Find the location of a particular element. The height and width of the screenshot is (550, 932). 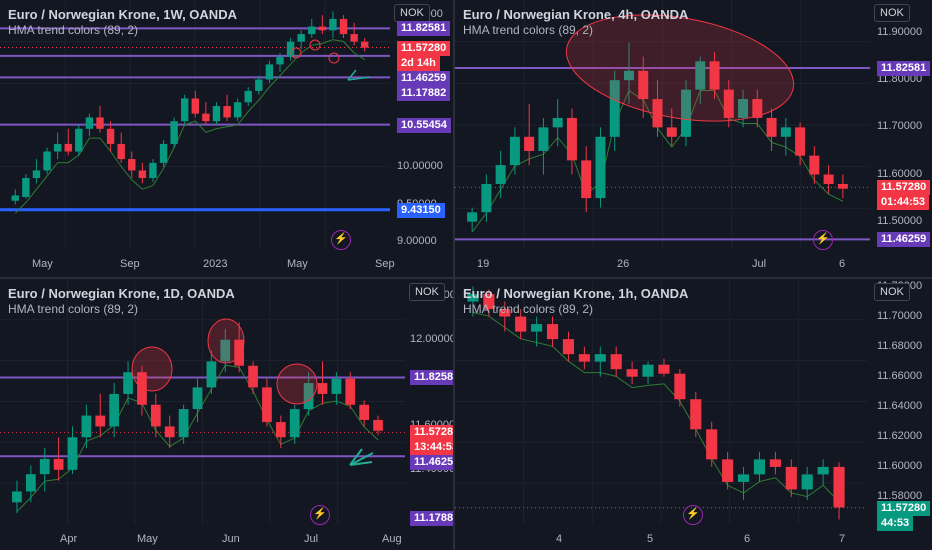

time-tick-label: 2023 is located at coordinates (215, 264).